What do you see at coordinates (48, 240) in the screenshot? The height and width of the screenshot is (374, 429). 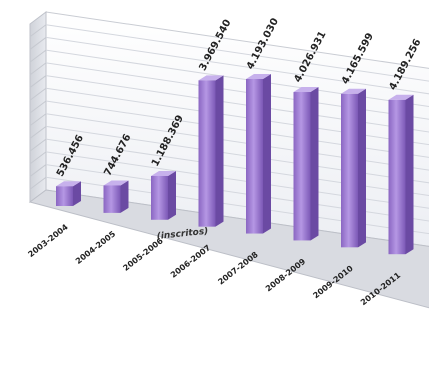 I see `category-label: 2003-2004` at bounding box center [48, 240].